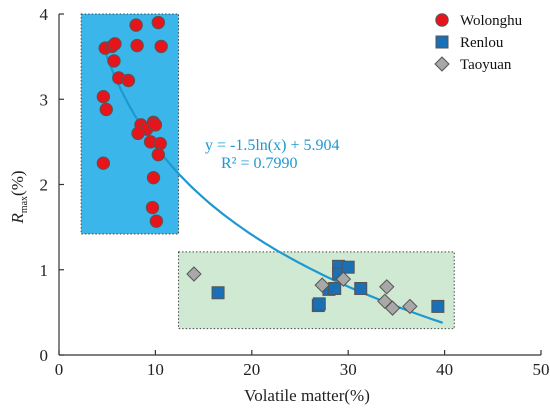  What do you see at coordinates (541, 369) in the screenshot?
I see `x-tick-label: 50` at bounding box center [541, 369].